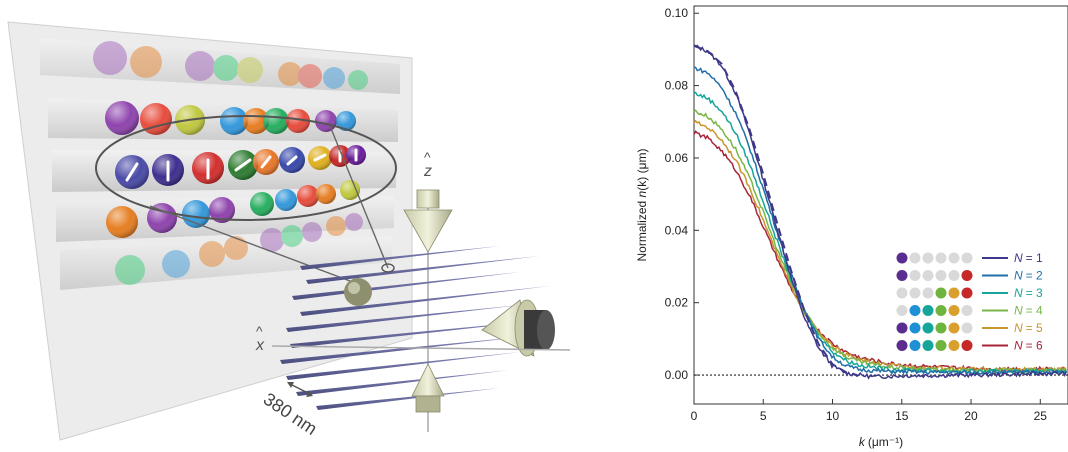 The width and height of the screenshot is (1068, 452). I want to click on bottom-laser-cone, so click(428, 388).